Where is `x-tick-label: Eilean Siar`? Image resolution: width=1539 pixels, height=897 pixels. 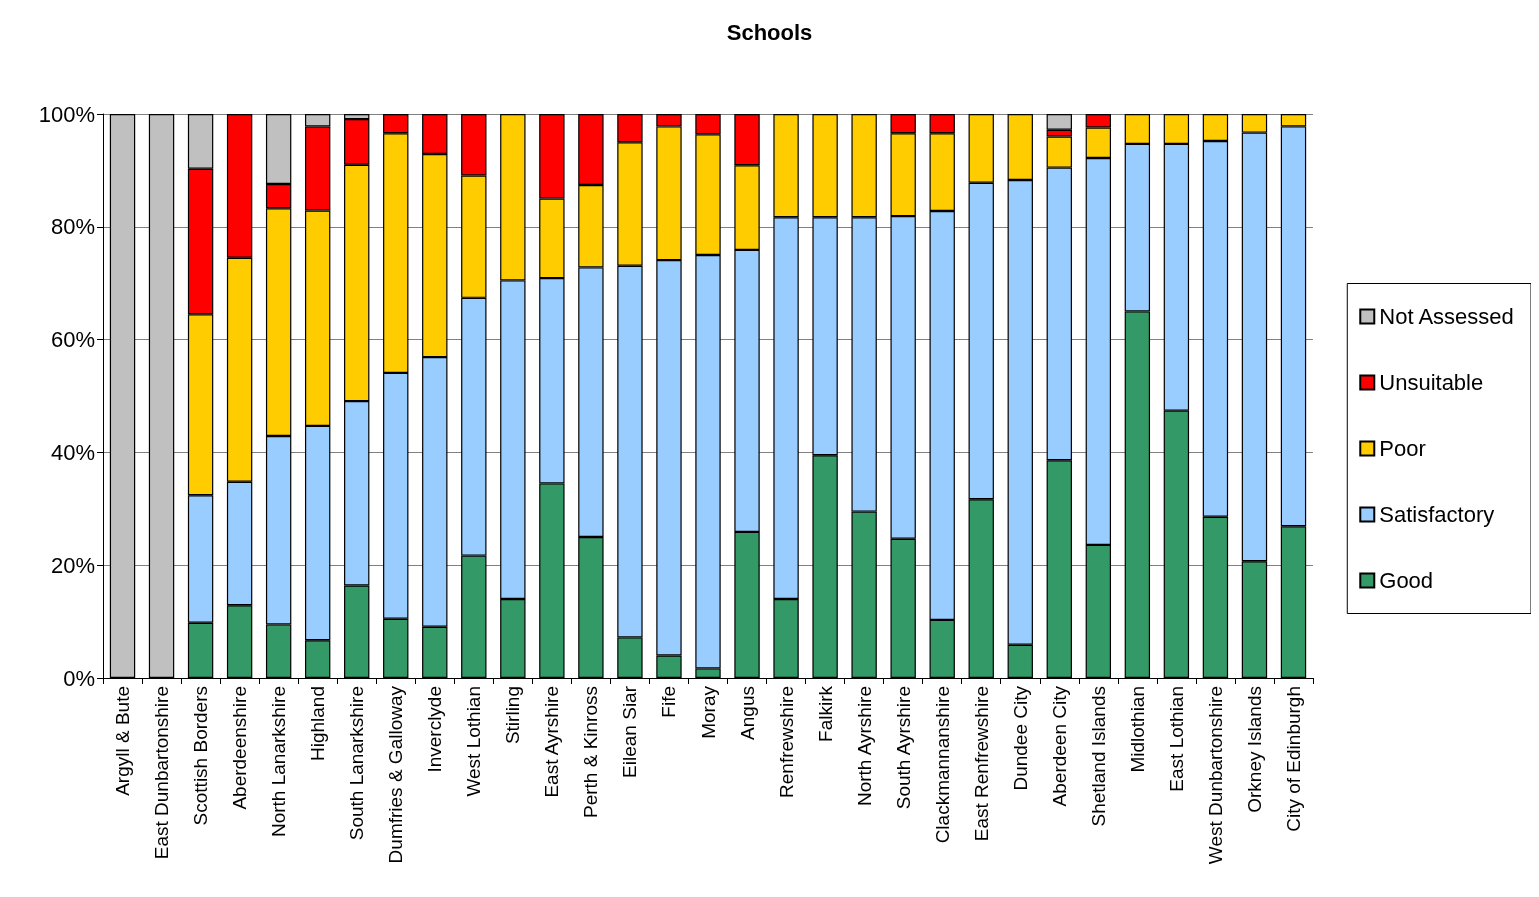
x-tick-label: Eilean Siar is located at coordinates (630, 731).